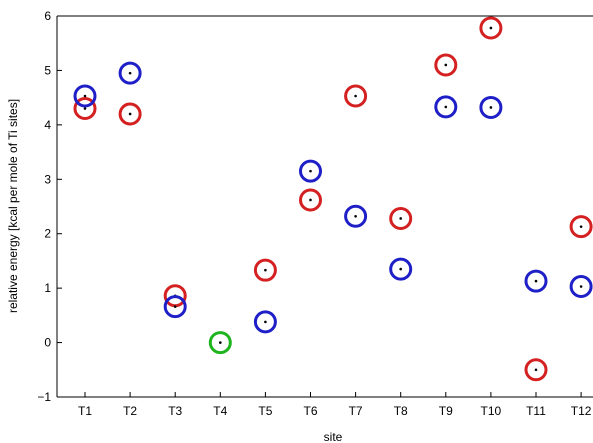  What do you see at coordinates (47, 125) in the screenshot?
I see `y-tick-label: 4` at bounding box center [47, 125].